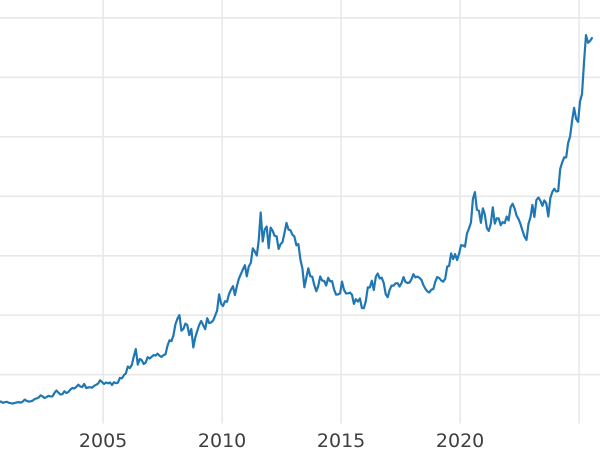 The image size is (600, 450). Describe the element at coordinates (103, 440) in the screenshot. I see `x-tick-label-2005: 2005` at that location.